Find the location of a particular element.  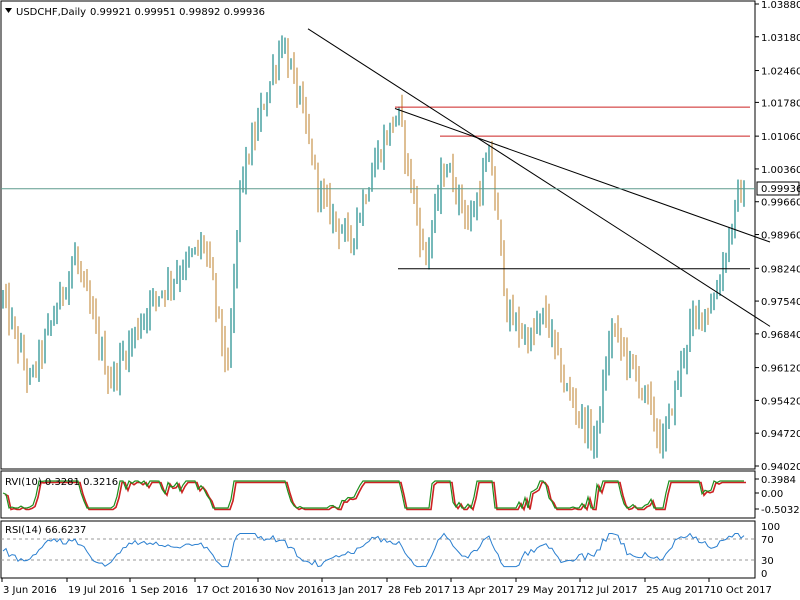

current-price-label: 0.99936 is located at coordinates (780, 189).